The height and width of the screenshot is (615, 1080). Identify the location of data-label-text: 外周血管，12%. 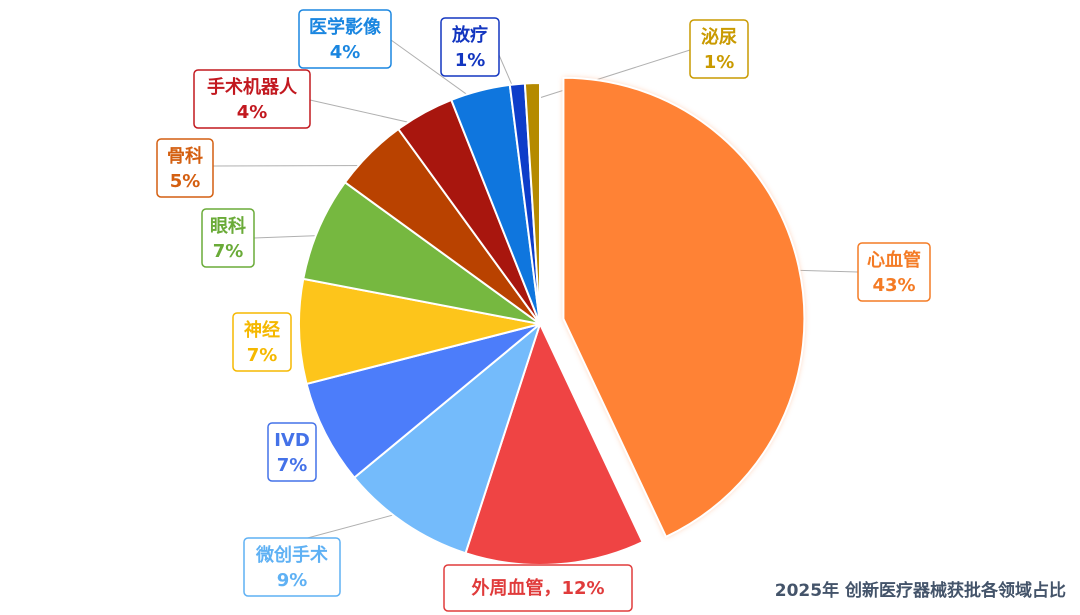
(537, 588).